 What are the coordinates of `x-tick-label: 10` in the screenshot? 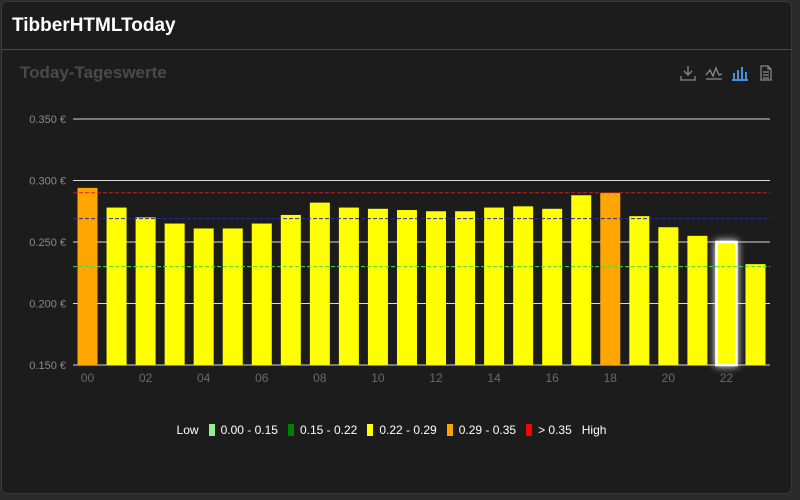 It's located at (378, 378).